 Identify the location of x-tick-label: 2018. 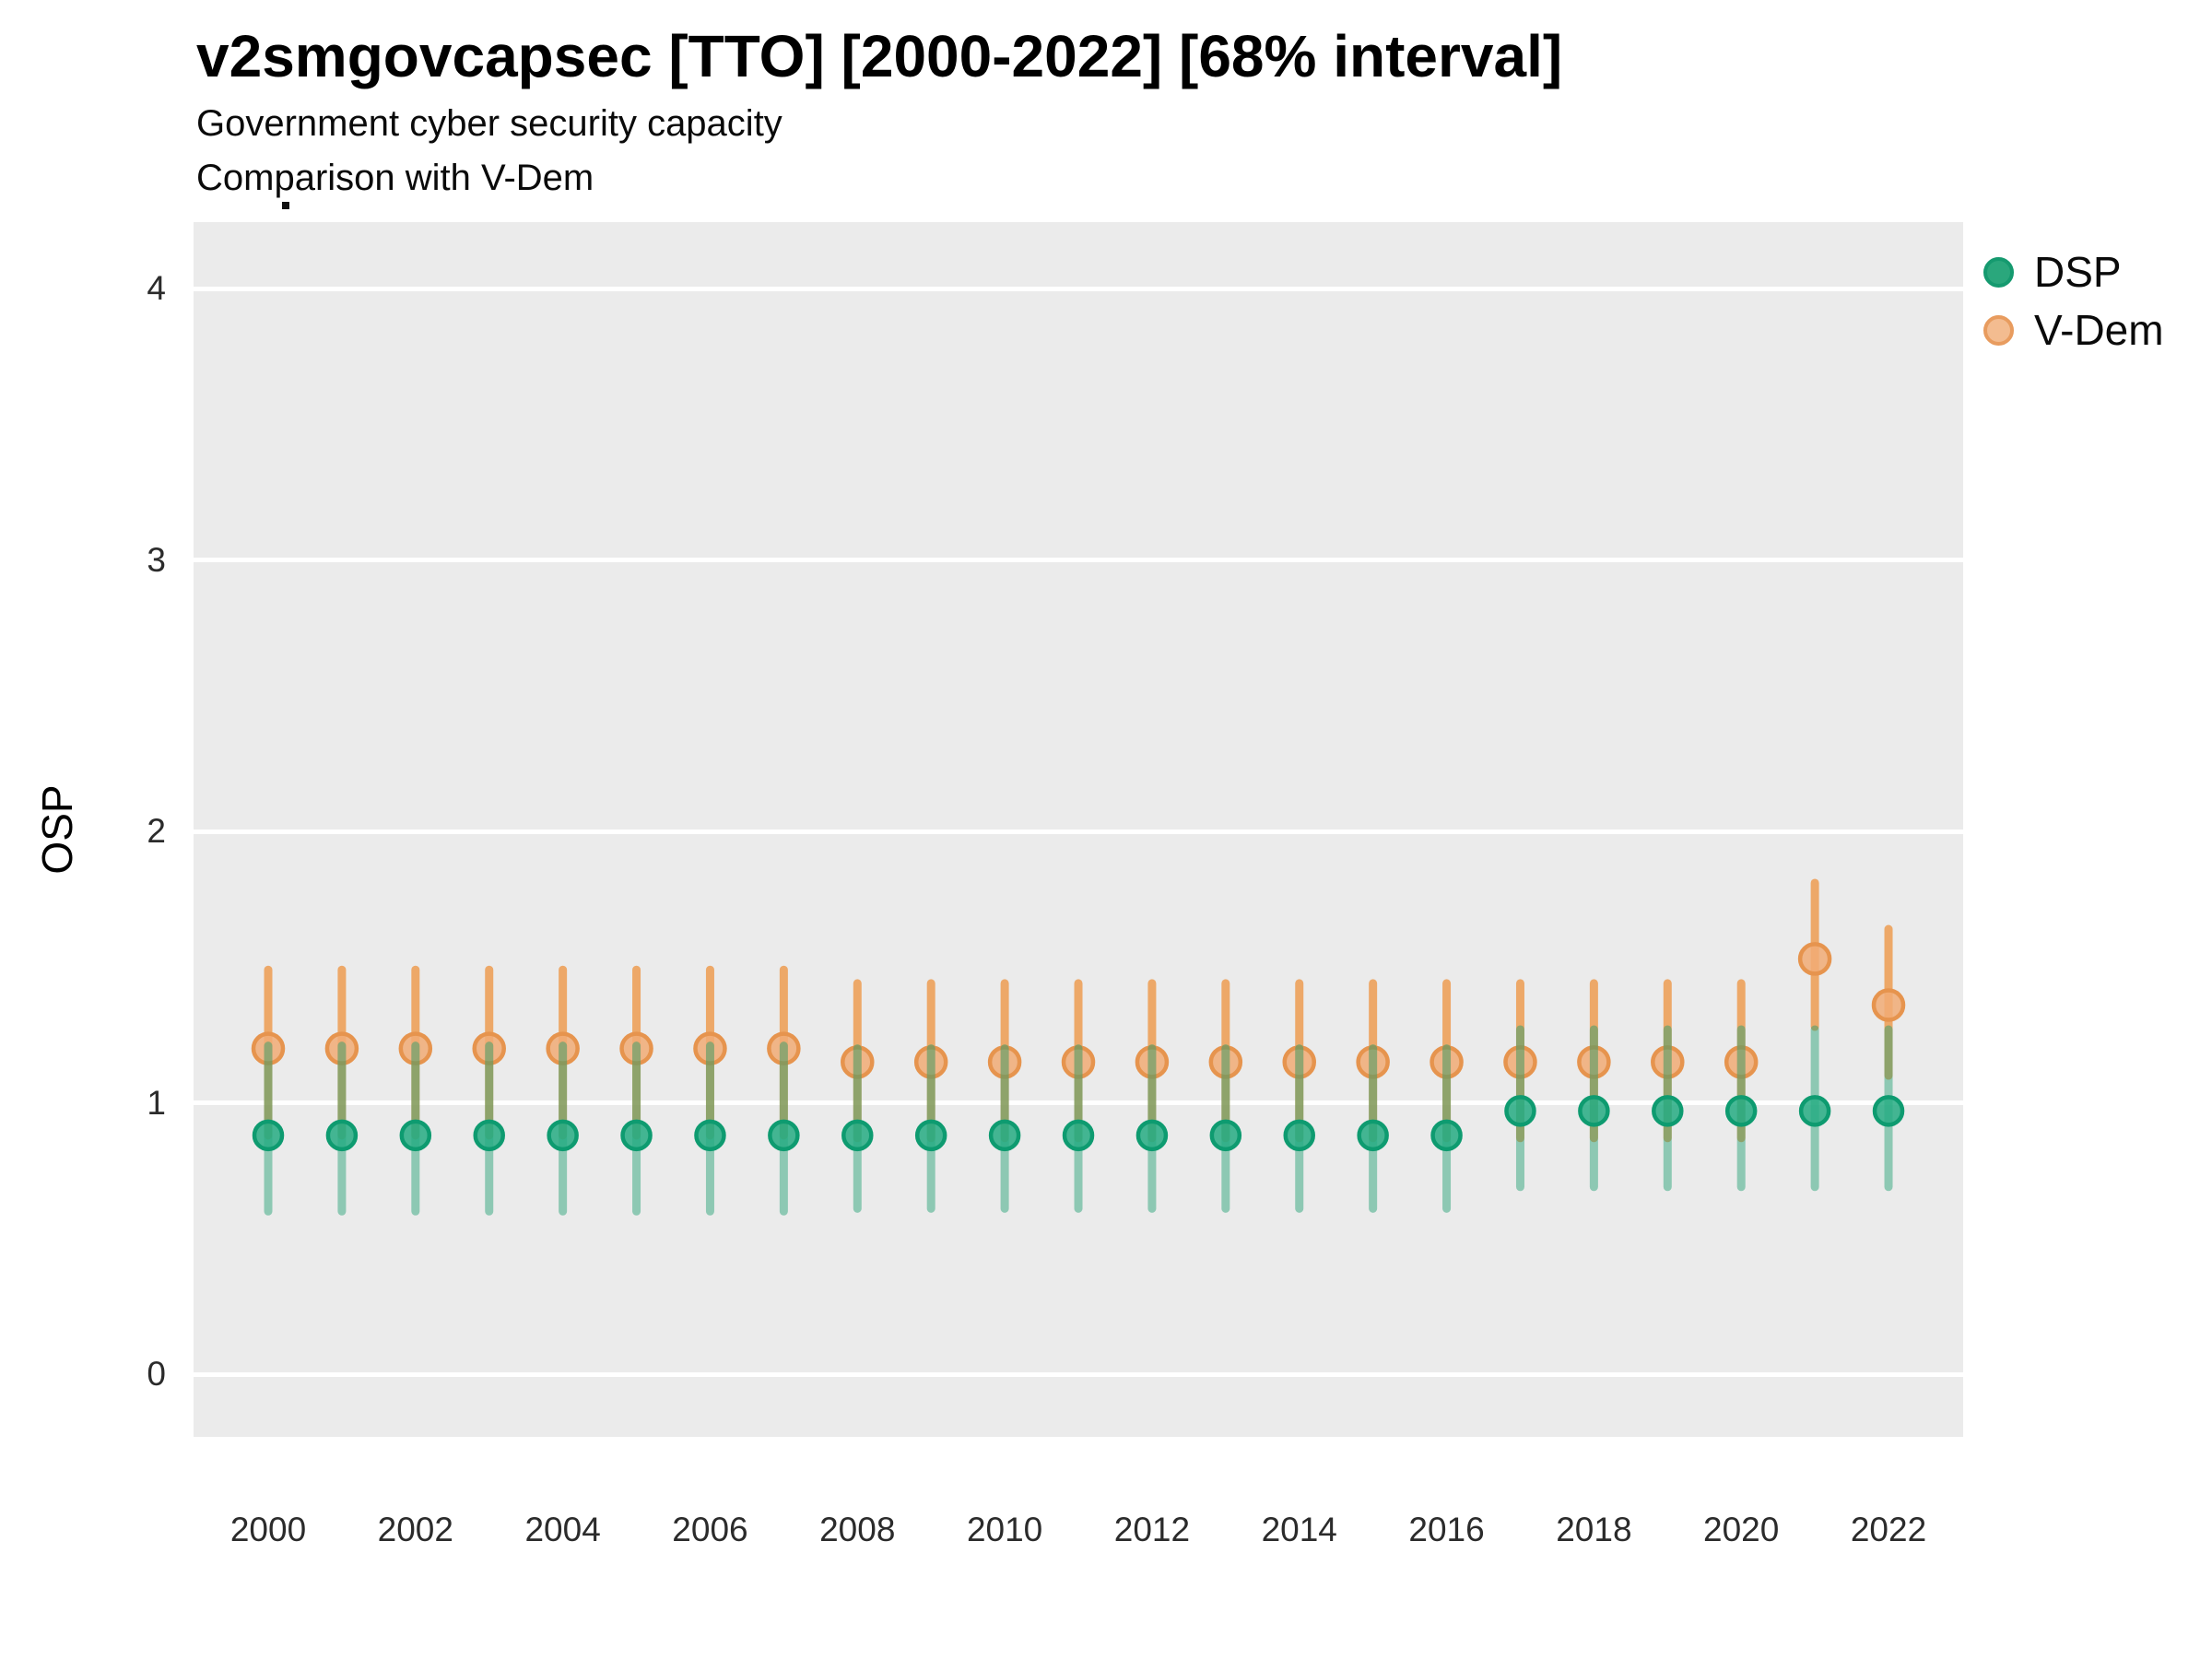
(1594, 1529).